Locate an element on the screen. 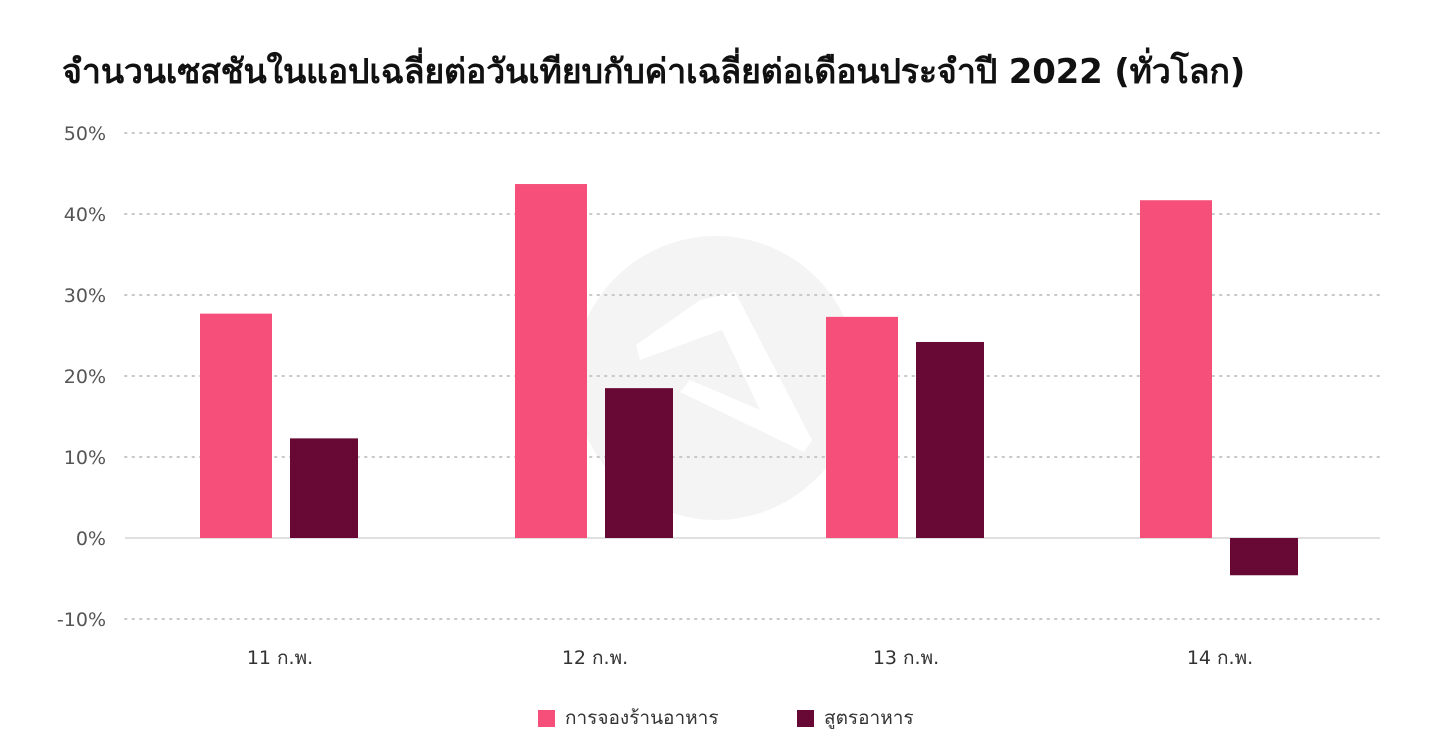 The width and height of the screenshot is (1440, 756). x-tick-label: 13 ก.พ. is located at coordinates (906, 658).